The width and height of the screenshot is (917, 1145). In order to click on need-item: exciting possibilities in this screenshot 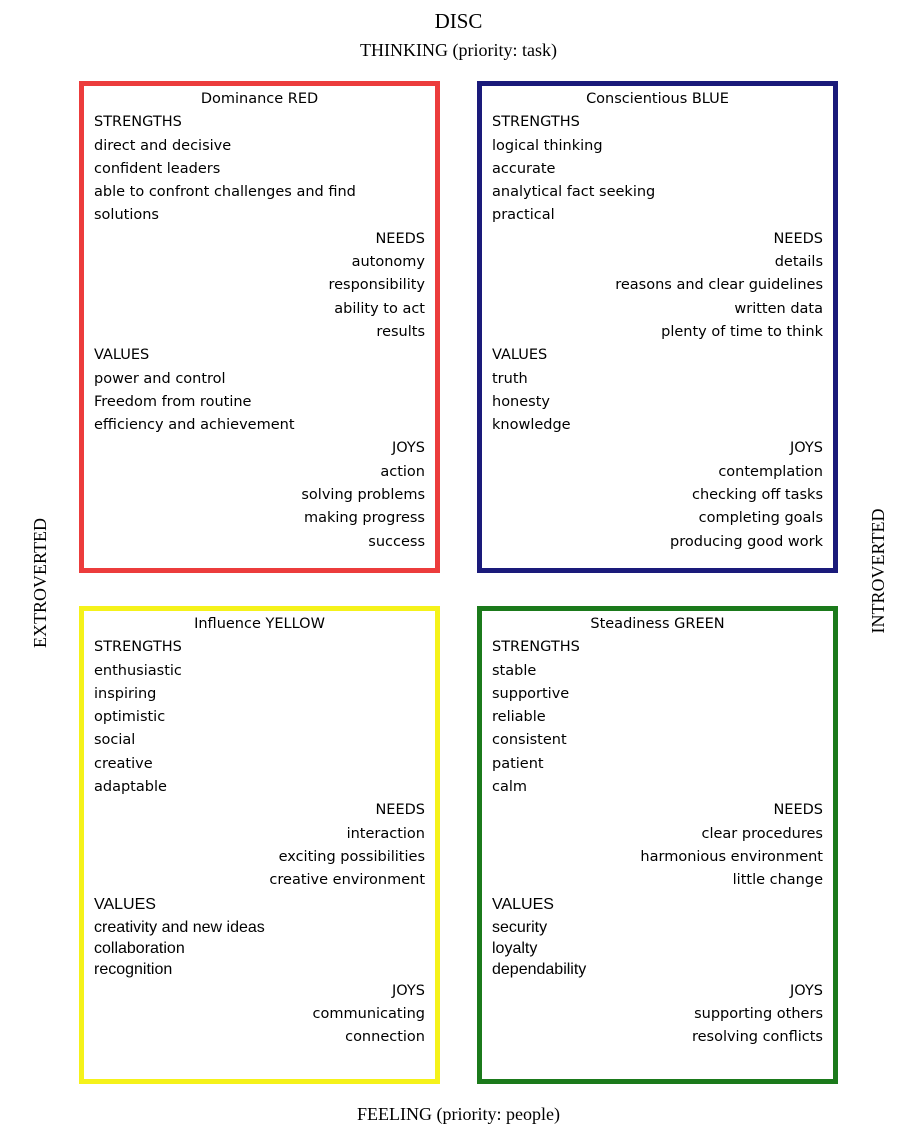, I will do `click(351, 856)`.